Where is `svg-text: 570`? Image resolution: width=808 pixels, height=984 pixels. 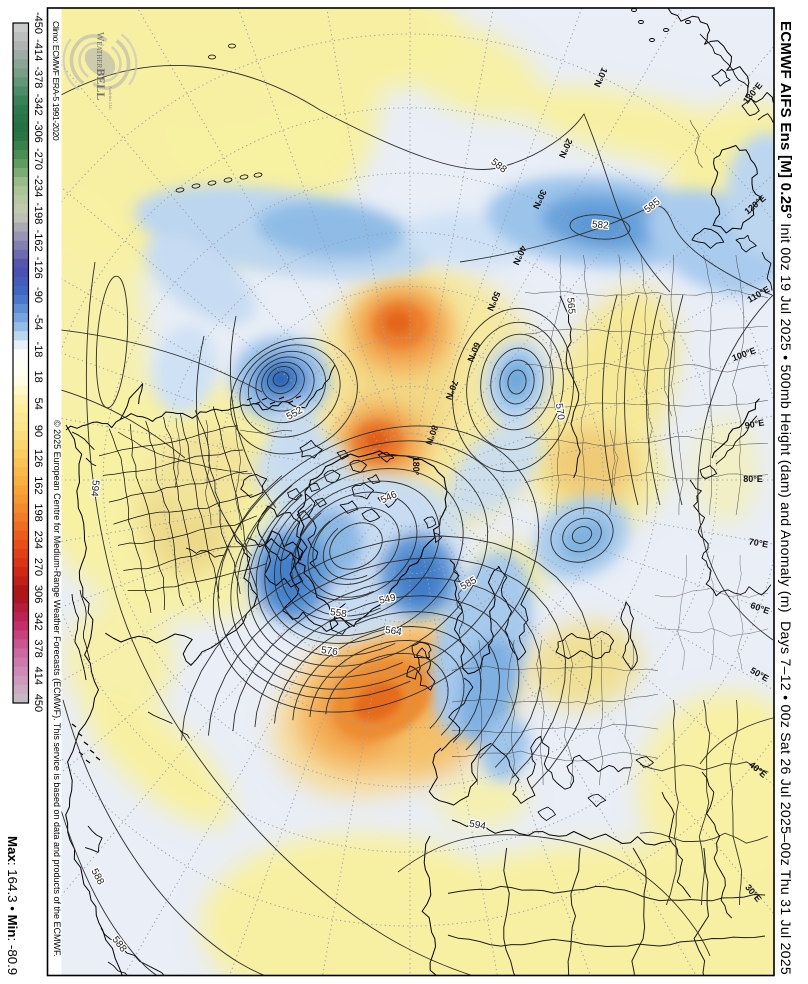 svg-text: 570 is located at coordinates (559, 412).